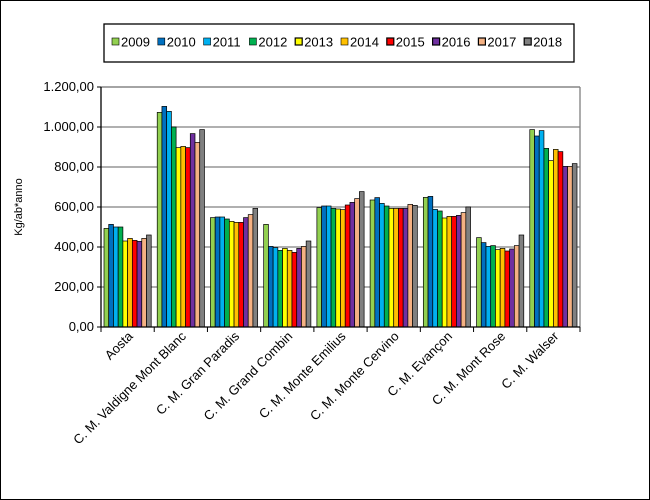 This screenshot has width=650, height=500. What do you see at coordinates (248, 376) in the screenshot?
I see `x-tick-label: C. M. Grand Combin` at bounding box center [248, 376].